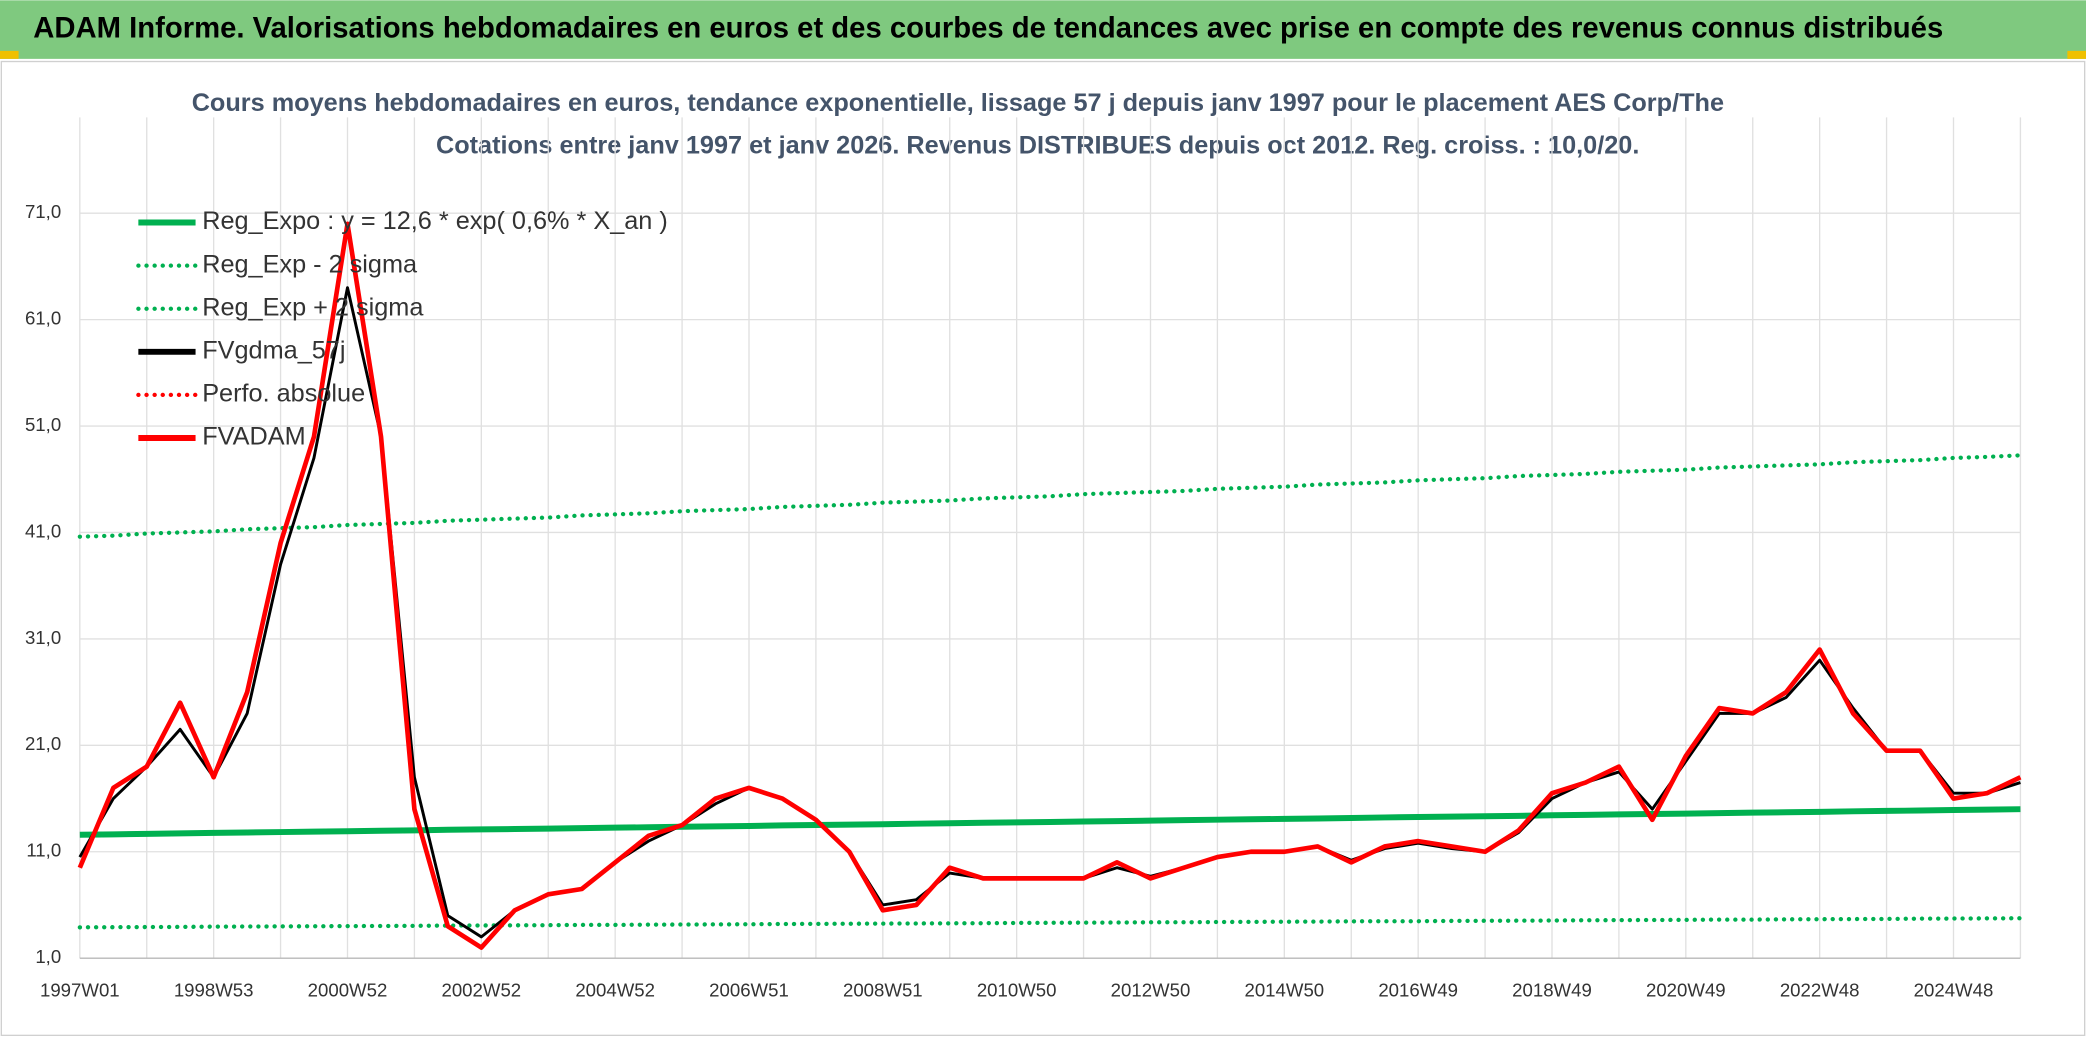 The image size is (2086, 1037). Describe the element at coordinates (43, 743) in the screenshot. I see `y-tick-label: 21,0` at that location.